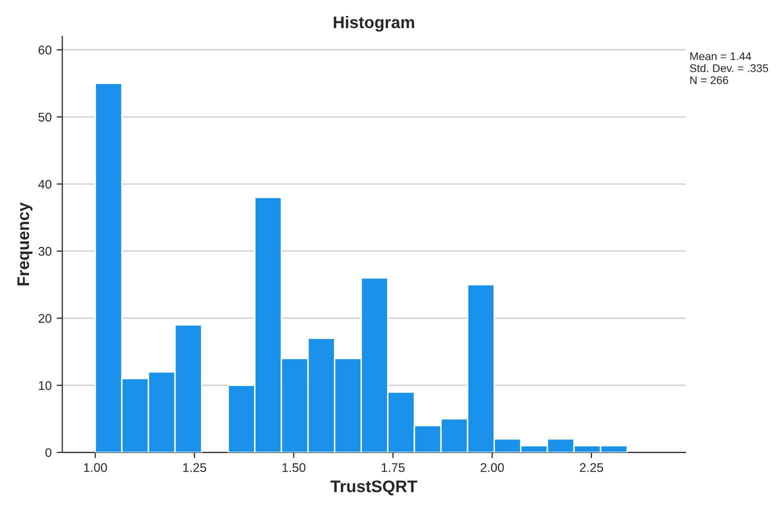  What do you see at coordinates (592, 467) in the screenshot?
I see `x-tick-label: 2.25` at bounding box center [592, 467].